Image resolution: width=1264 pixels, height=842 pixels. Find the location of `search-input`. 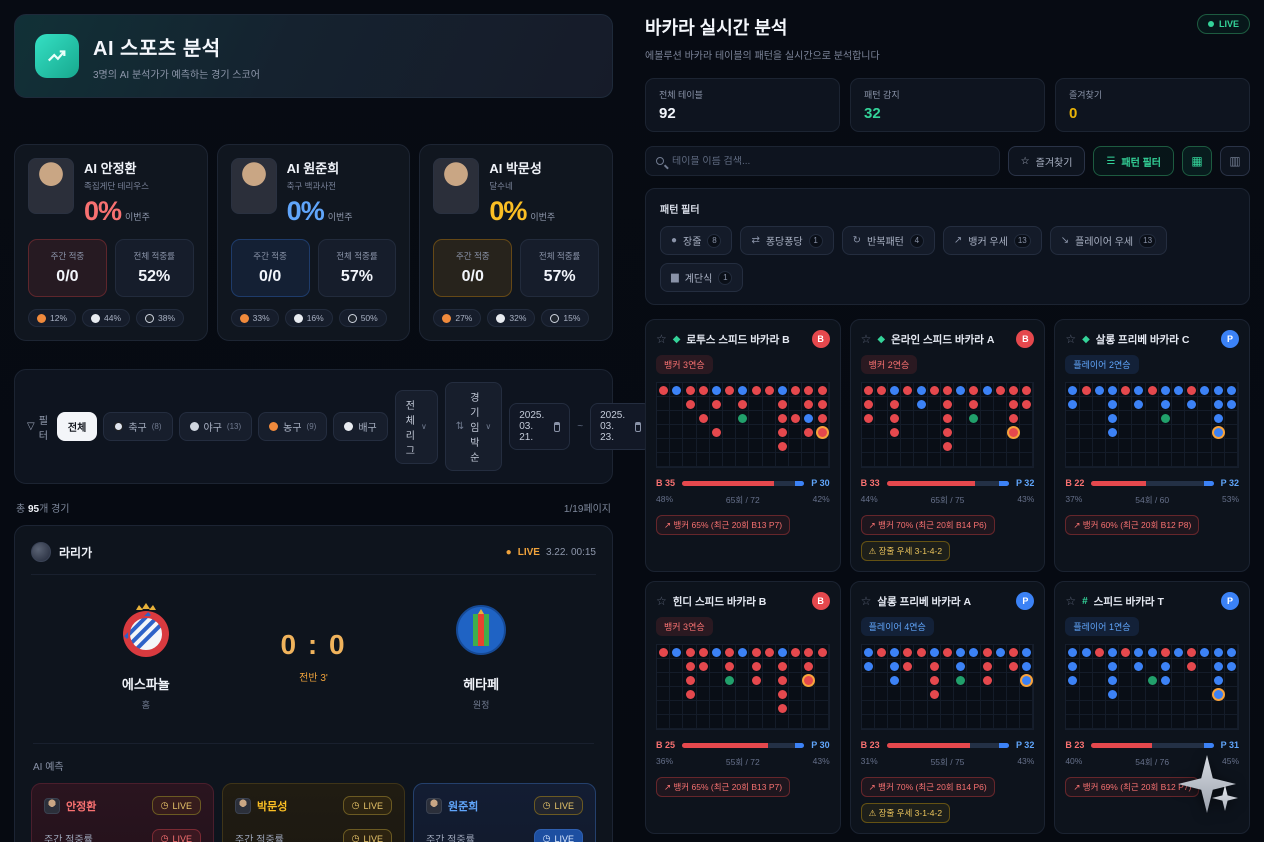

search-input is located at coordinates (830, 161).